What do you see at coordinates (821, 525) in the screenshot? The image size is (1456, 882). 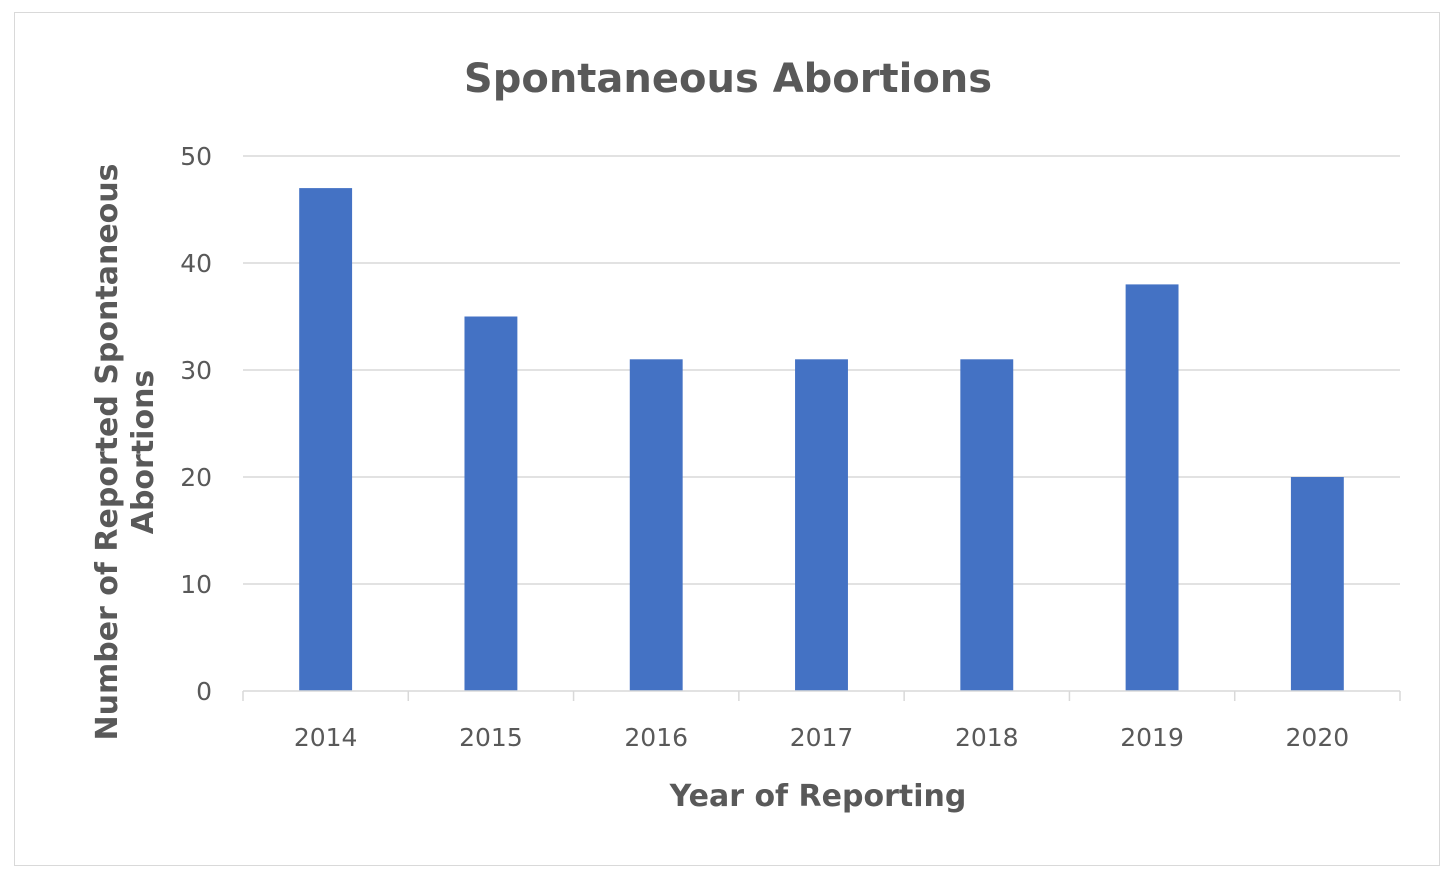 I see `bar-2017` at bounding box center [821, 525].